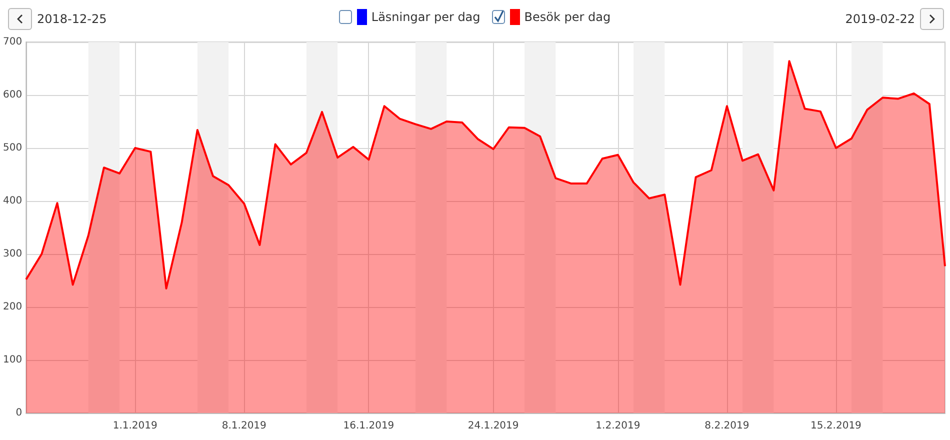 Image resolution: width=950 pixels, height=440 pixels. What do you see at coordinates (72, 19) in the screenshot?
I see `text: 2018-12-25` at bounding box center [72, 19].